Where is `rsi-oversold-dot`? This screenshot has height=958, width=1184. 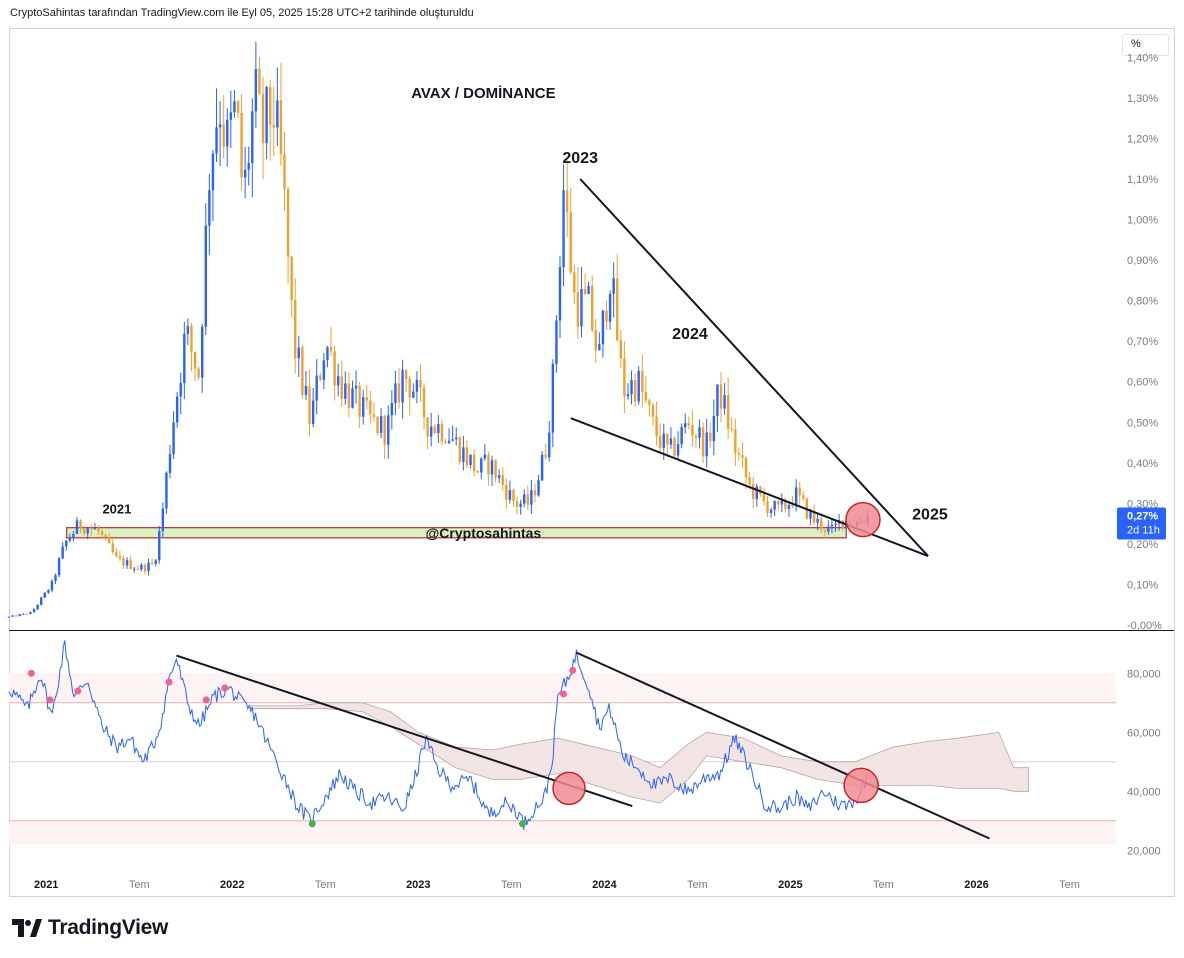 rsi-oversold-dot is located at coordinates (312, 824).